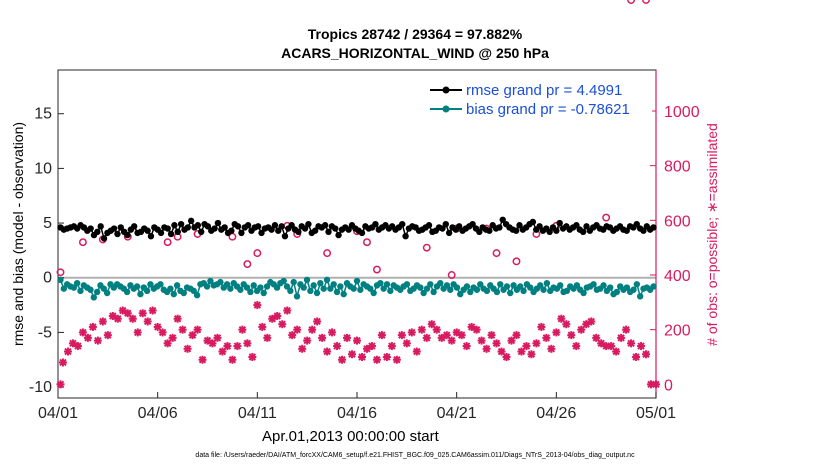  I want to click on y-left-tick-label: 5, so click(47, 223).